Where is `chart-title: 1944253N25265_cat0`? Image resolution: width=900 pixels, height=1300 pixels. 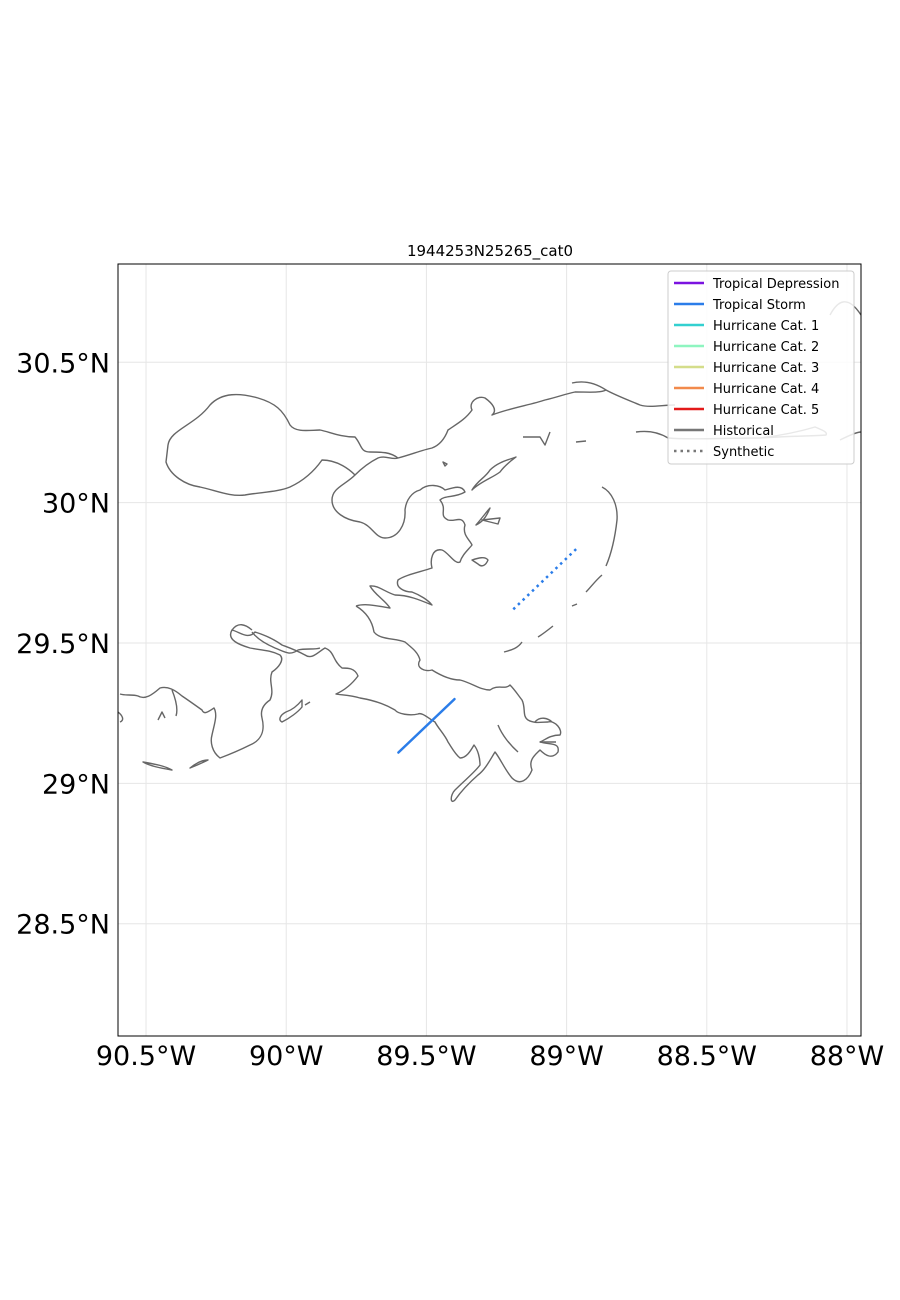 chart-title: 1944253N25265_cat0 is located at coordinates (490, 251).